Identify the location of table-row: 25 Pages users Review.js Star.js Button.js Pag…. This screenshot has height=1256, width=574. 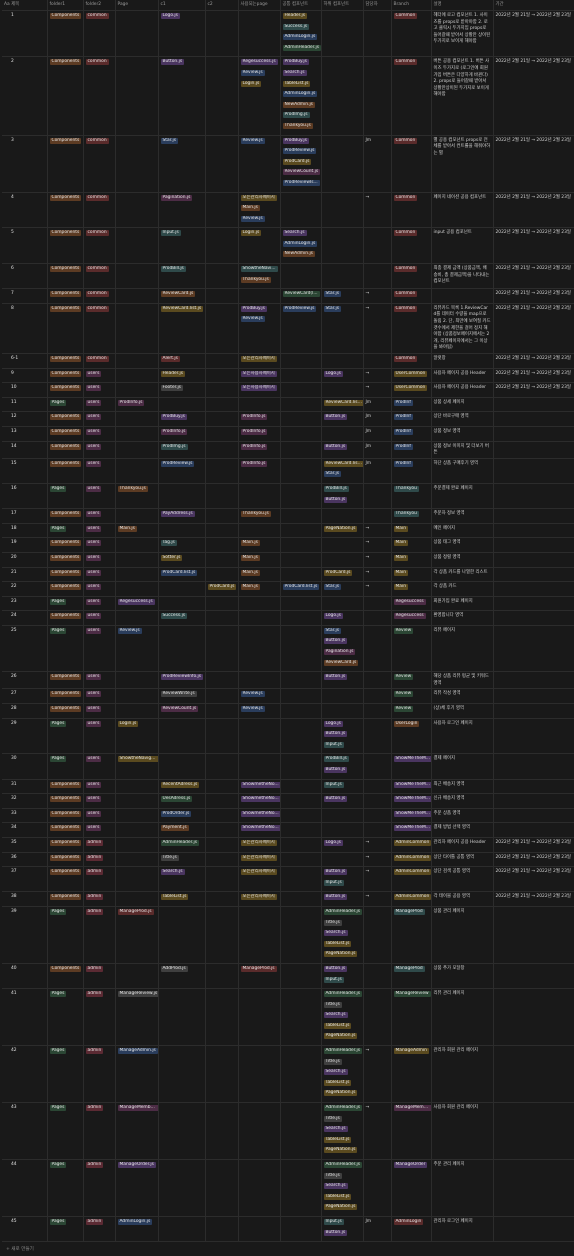
(288, 649).